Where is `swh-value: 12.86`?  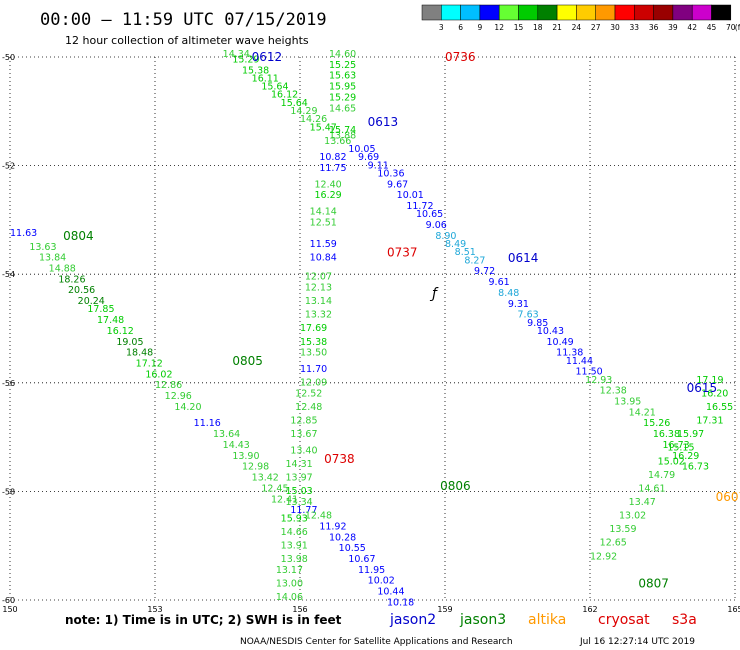 swh-value: 12.86 is located at coordinates (168, 385).